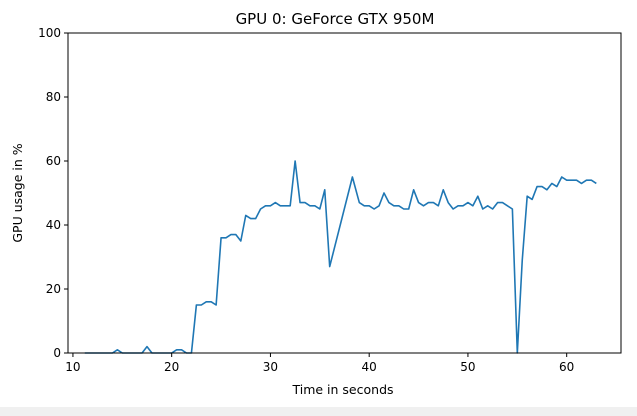 The image size is (637, 416). What do you see at coordinates (369, 367) in the screenshot?
I see `x-tick-label: 40` at bounding box center [369, 367].